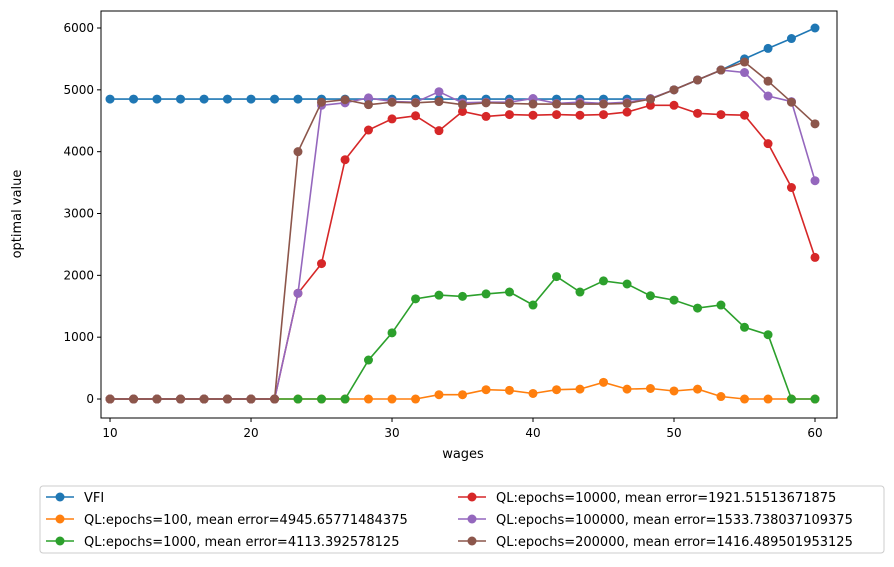 This screenshot has height=567, width=894. What do you see at coordinates (78, 152) in the screenshot?
I see `y-tick-label: 4000` at bounding box center [78, 152].